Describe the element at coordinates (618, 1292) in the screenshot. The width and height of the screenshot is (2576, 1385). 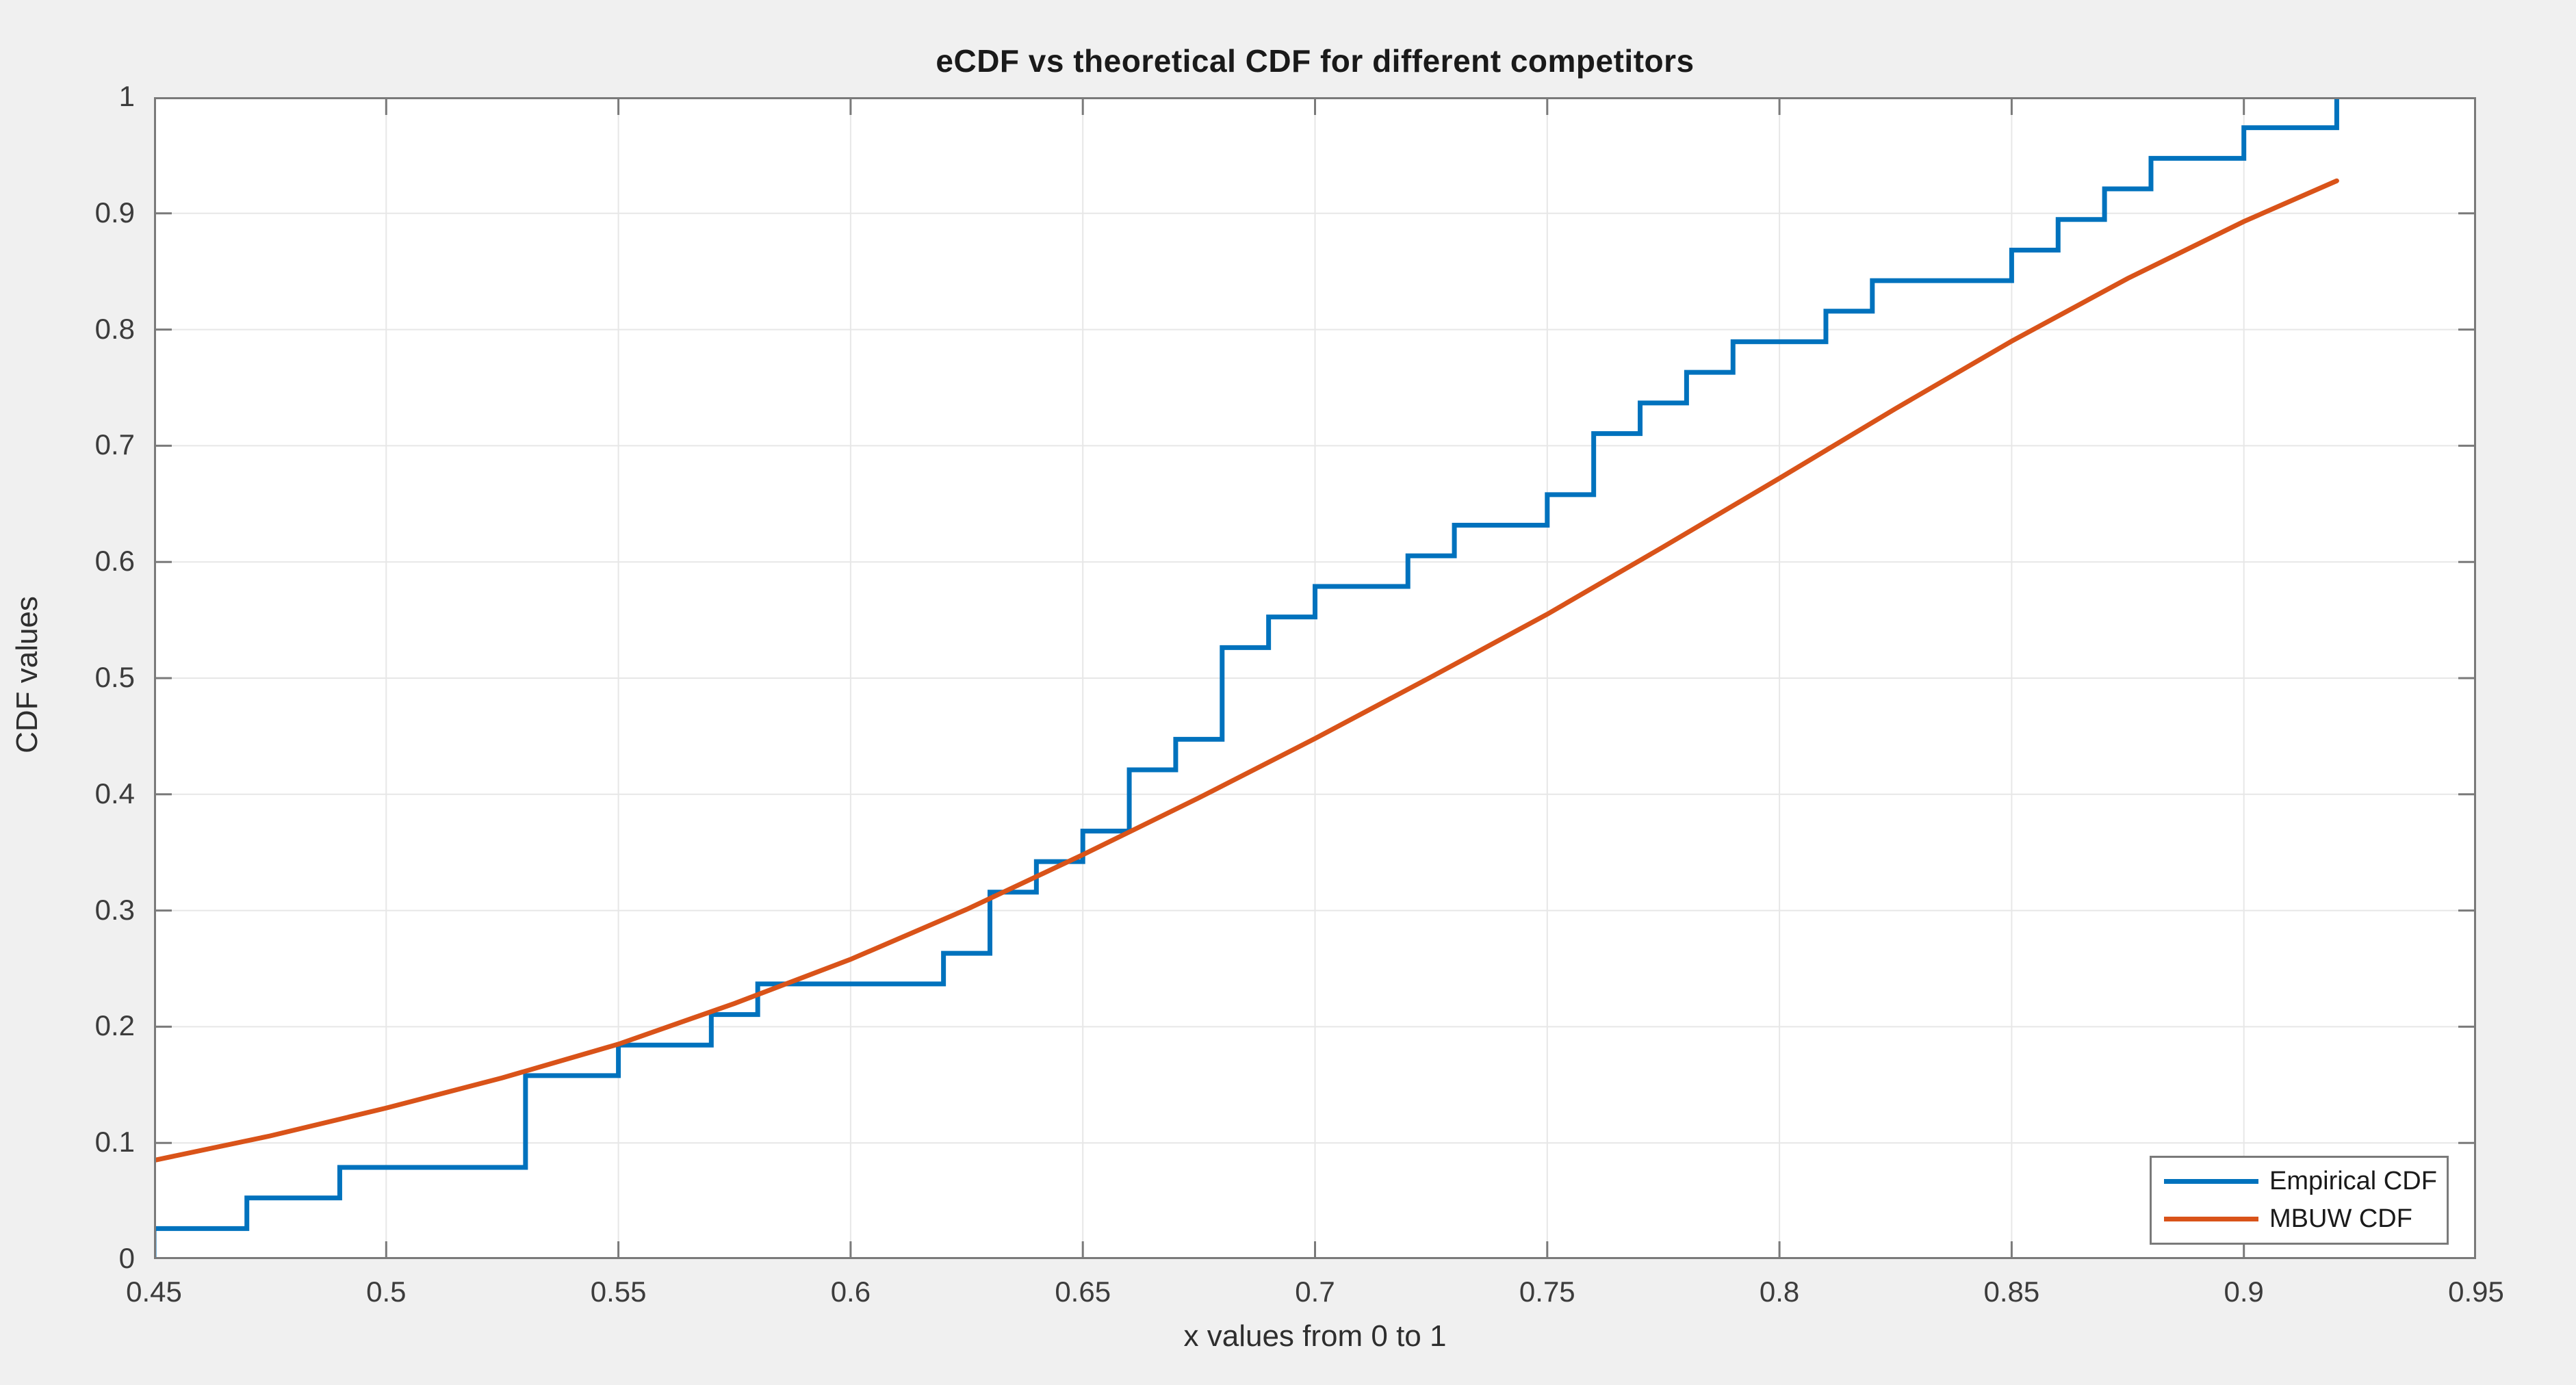
I see `x-tick-label: 0.55` at that location.